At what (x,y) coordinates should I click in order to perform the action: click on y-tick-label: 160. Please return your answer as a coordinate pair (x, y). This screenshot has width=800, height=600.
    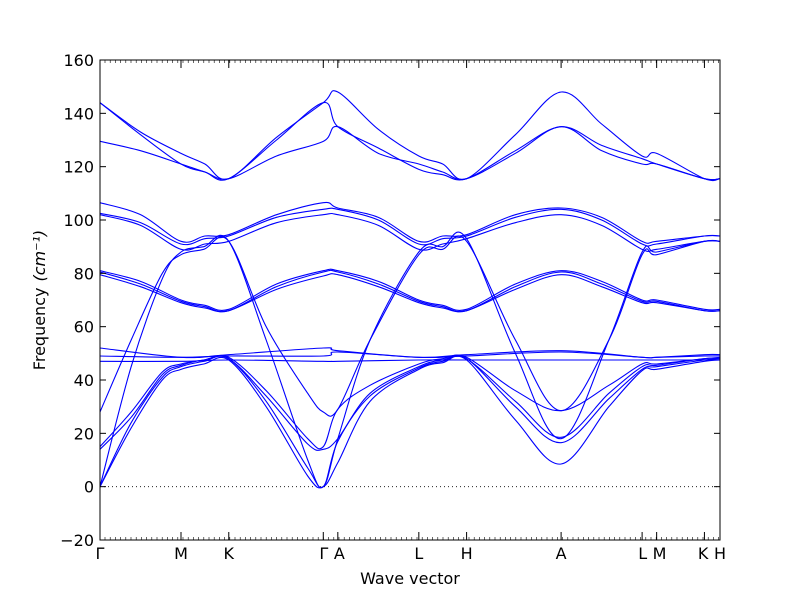
    Looking at the image, I should click on (78, 60).